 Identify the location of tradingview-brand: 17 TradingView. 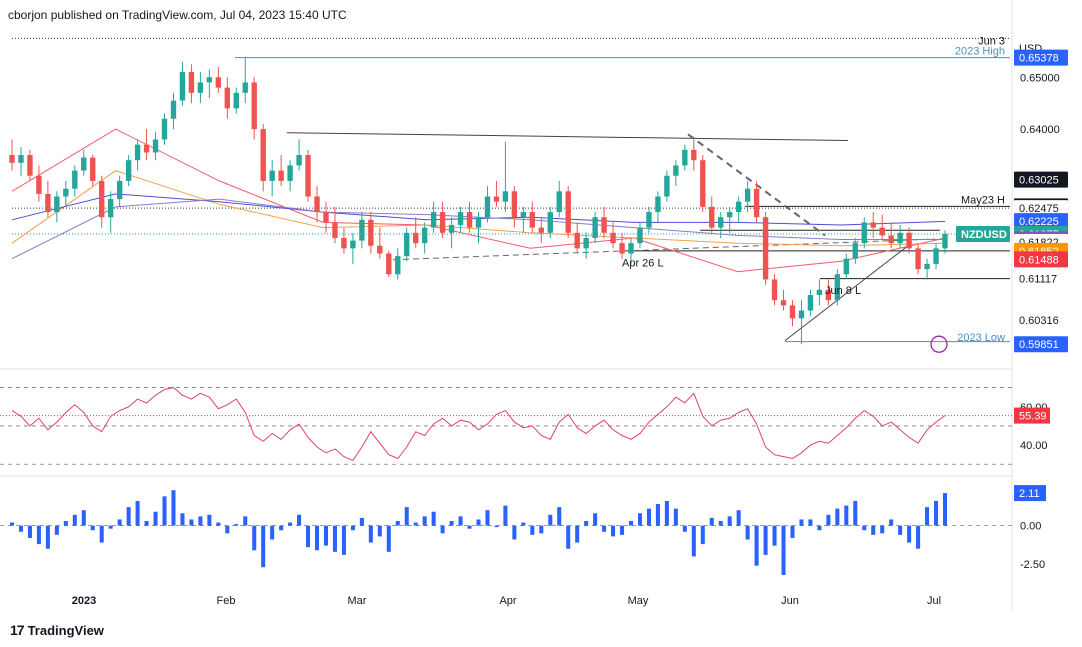
(57, 630).